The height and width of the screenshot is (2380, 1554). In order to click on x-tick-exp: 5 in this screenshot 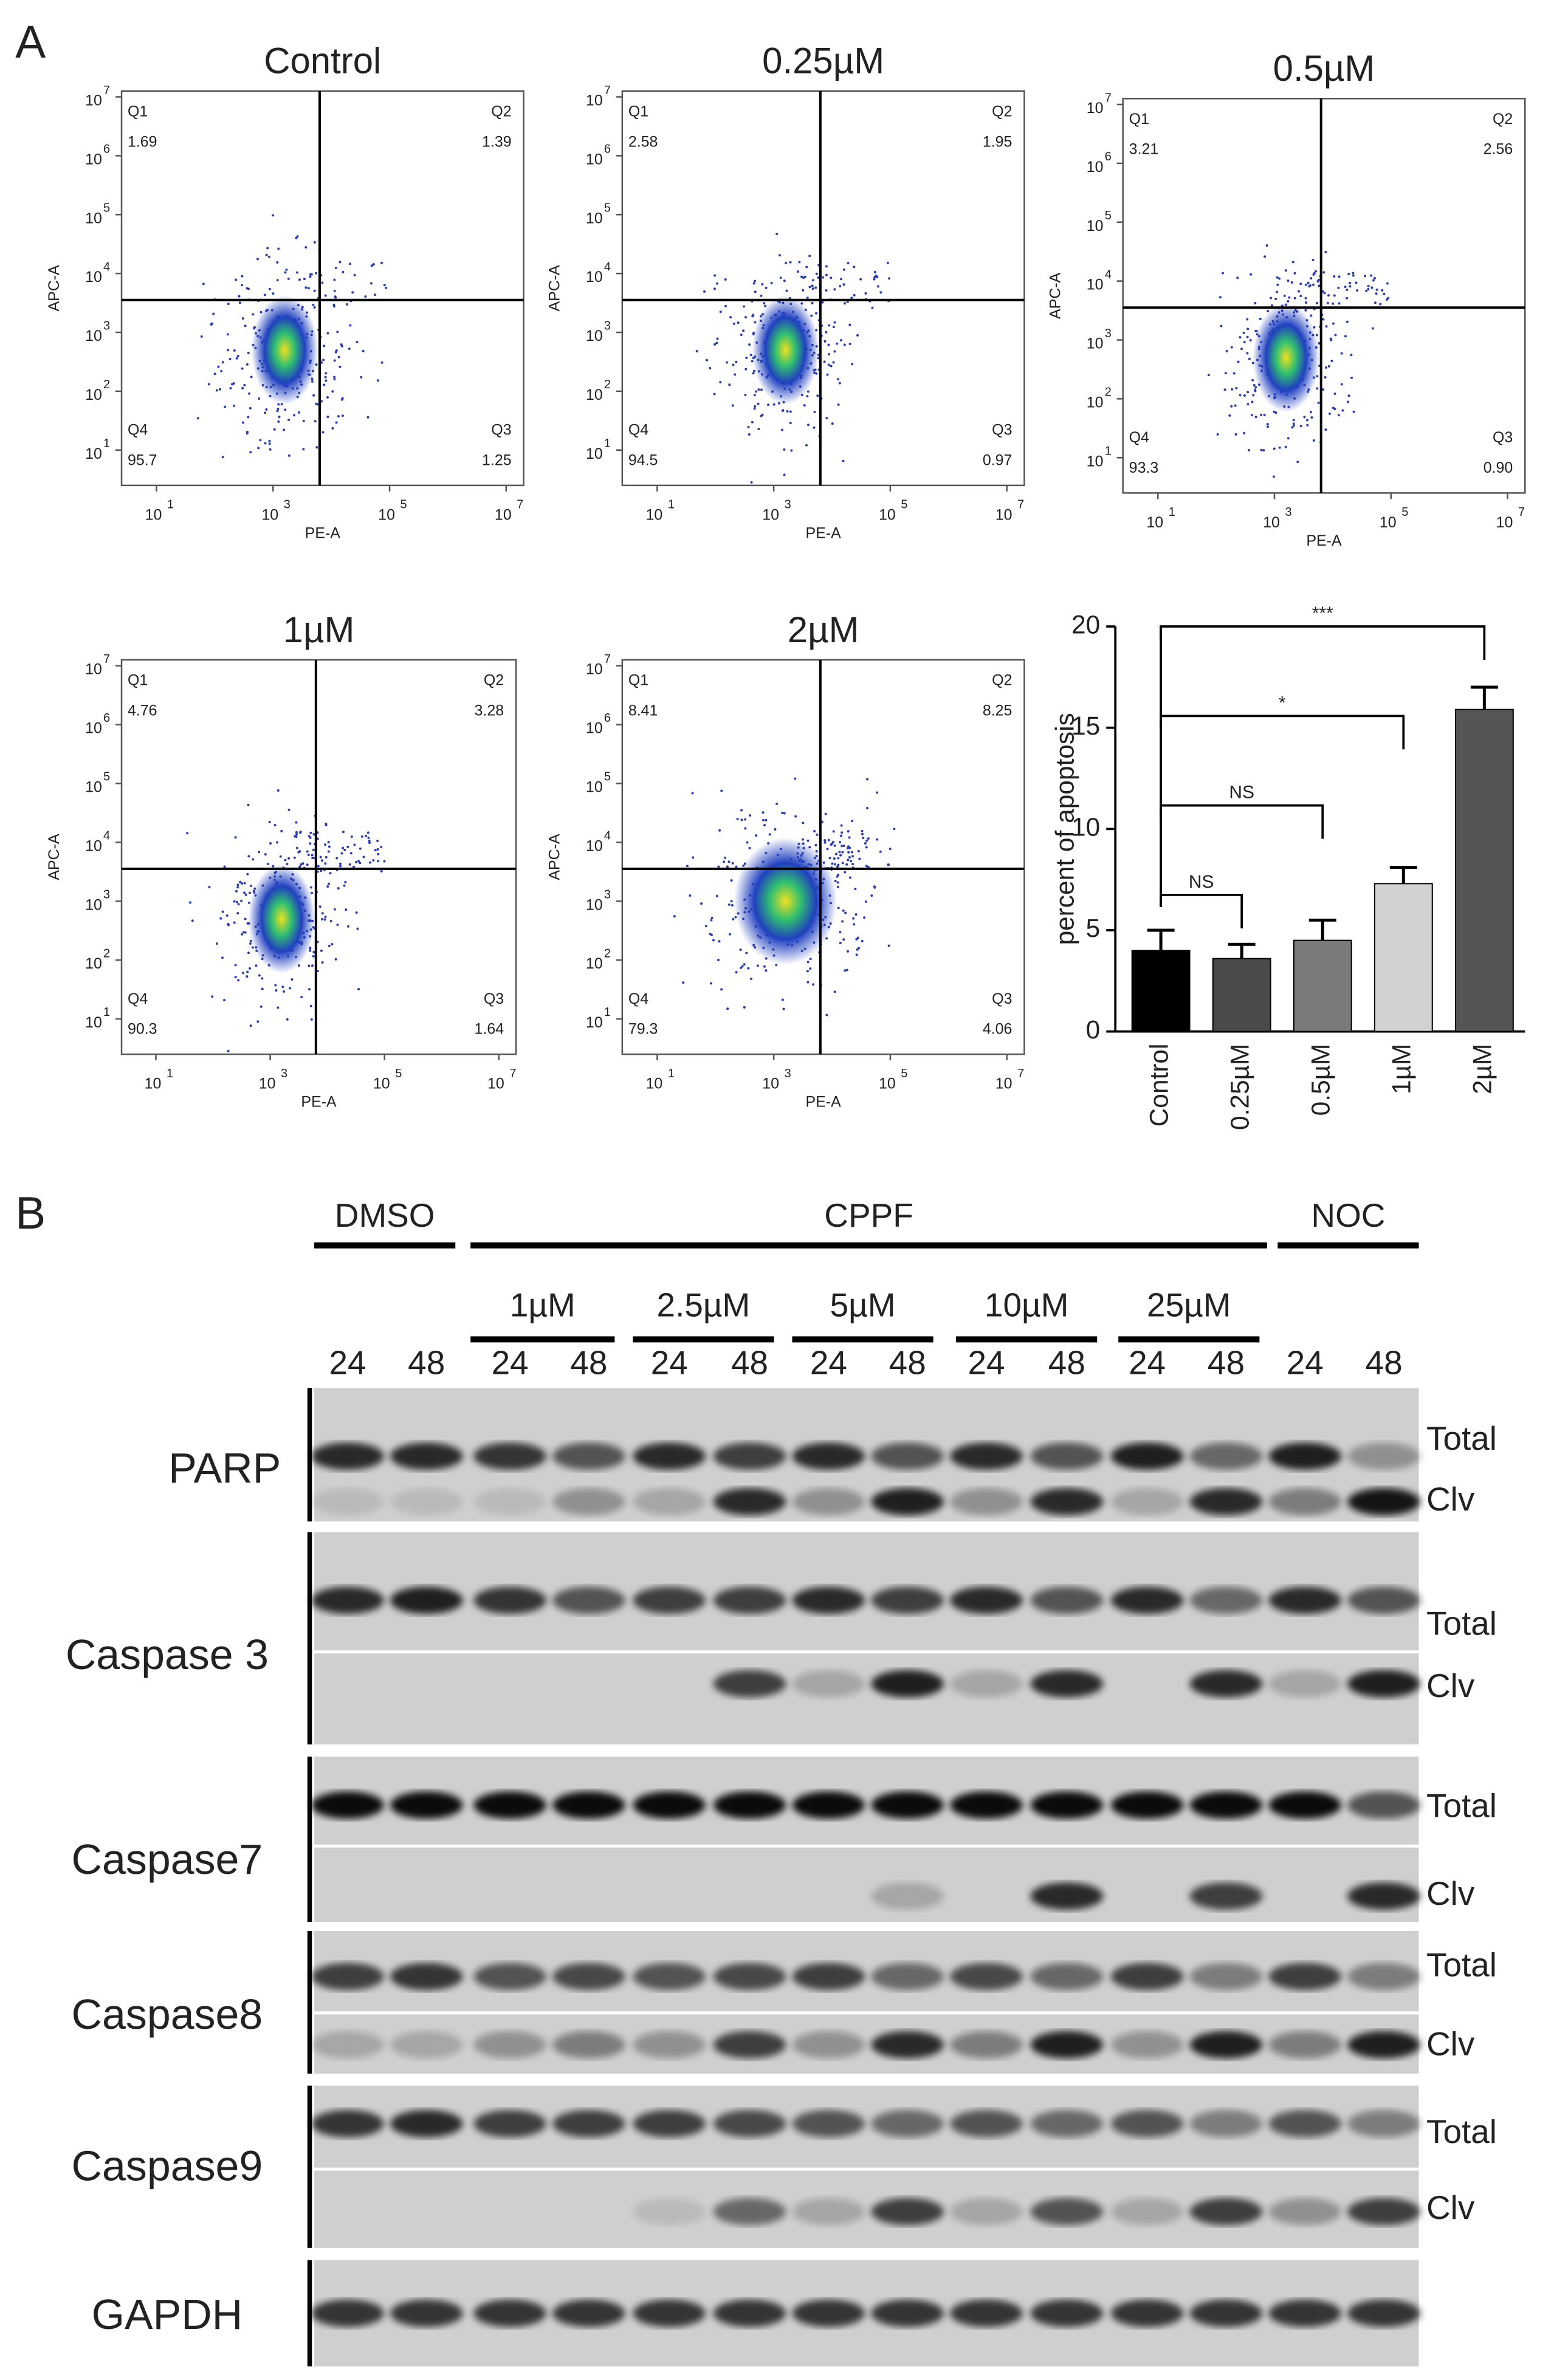, I will do `click(404, 505)`.